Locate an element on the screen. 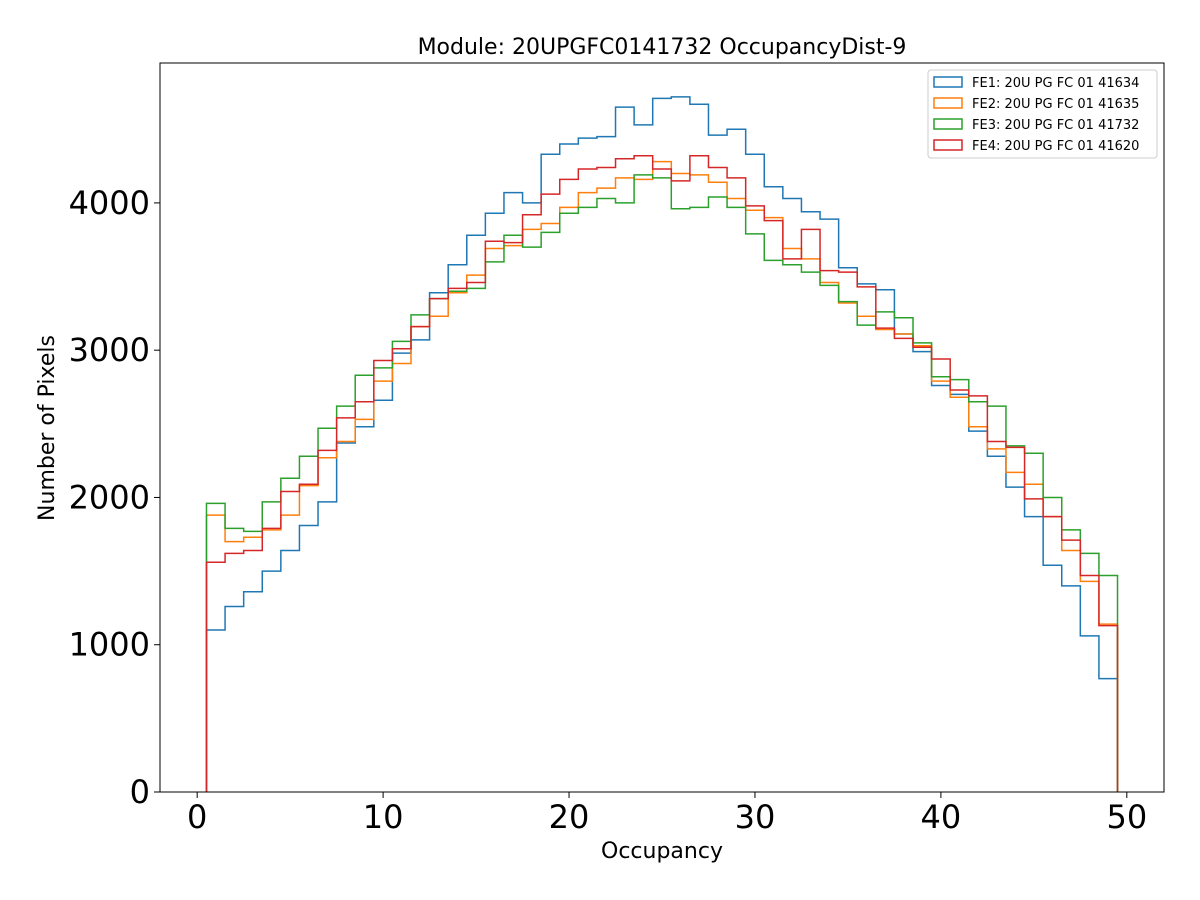 This screenshot has width=1200, height=900. legend-label-fe3: FE3: 20U PG FC 01 41732 is located at coordinates (1055, 125).